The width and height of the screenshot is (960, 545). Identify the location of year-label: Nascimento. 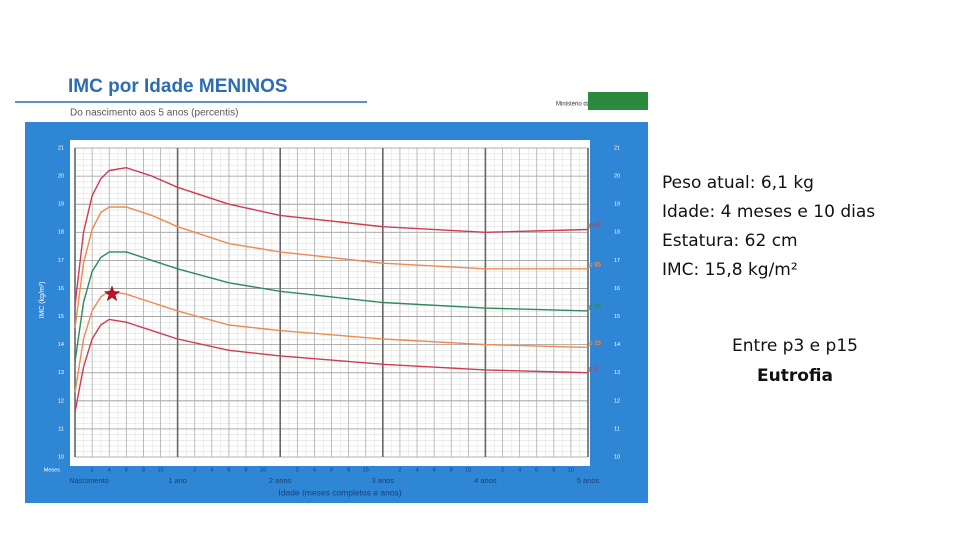
(89, 480).